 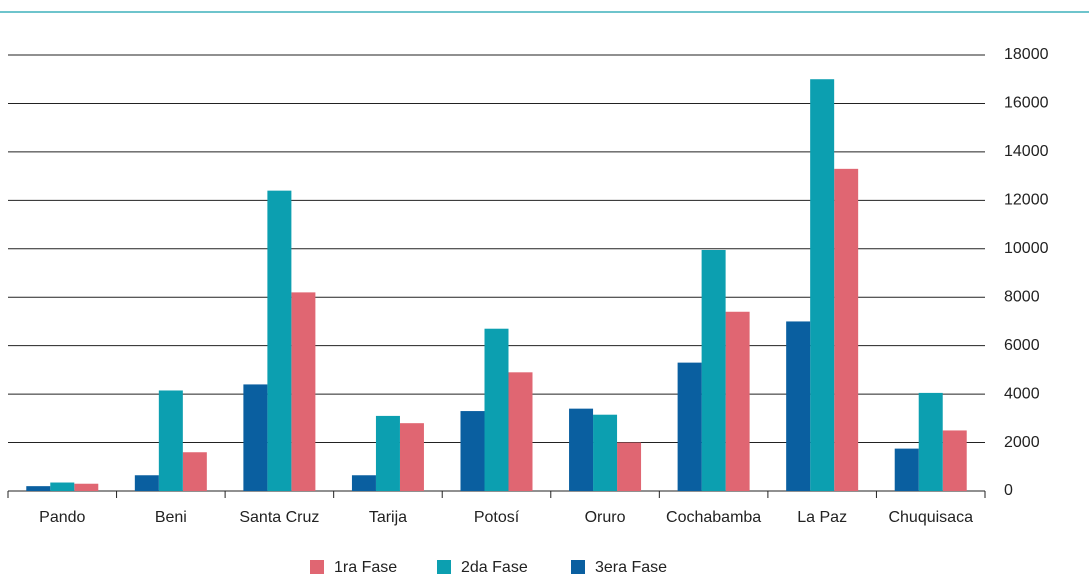 What do you see at coordinates (494, 567) in the screenshot?
I see `legend-label: 2da Fase` at bounding box center [494, 567].